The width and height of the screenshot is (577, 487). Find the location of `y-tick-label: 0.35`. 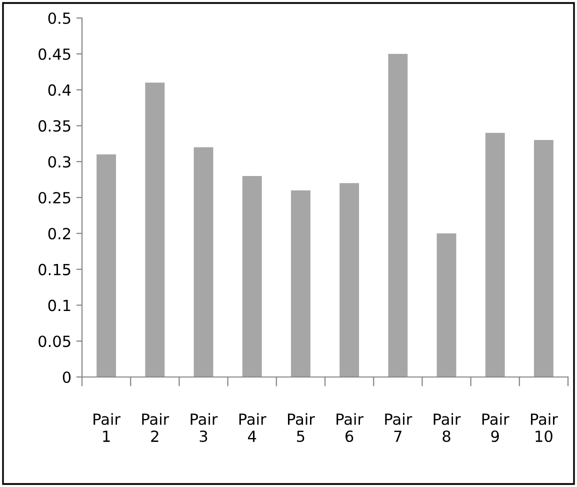

y-tick-label: 0.35 is located at coordinates (54, 126).